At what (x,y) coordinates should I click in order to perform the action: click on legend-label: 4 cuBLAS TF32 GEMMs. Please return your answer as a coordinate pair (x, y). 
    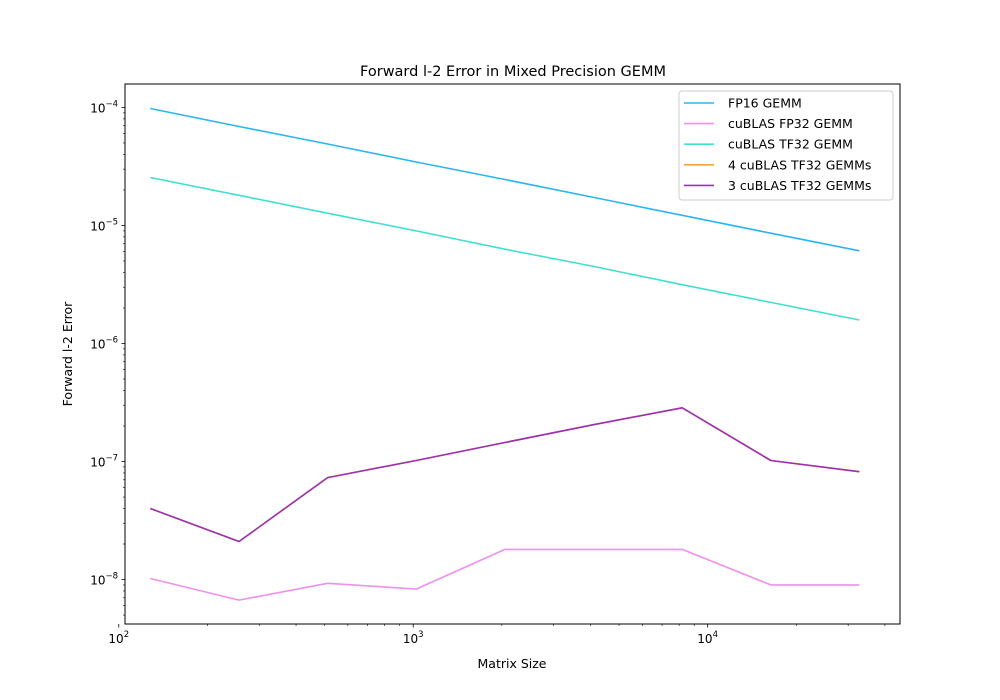
    Looking at the image, I should click on (799, 164).